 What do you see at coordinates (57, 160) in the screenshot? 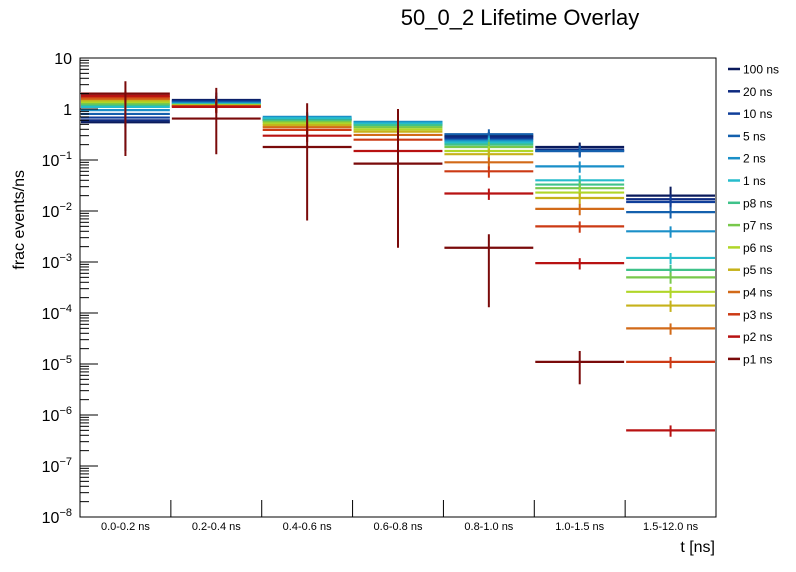
I see `y-tick-label: 10⁻¹` at bounding box center [57, 160].